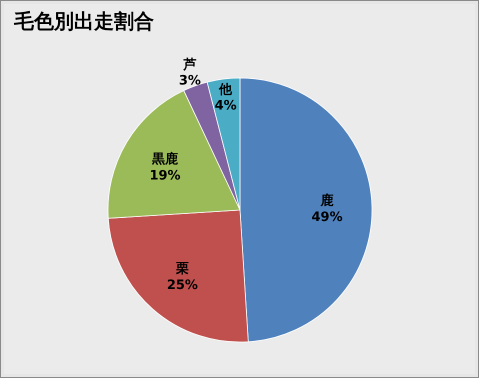 The width and height of the screenshot is (479, 378). I want to click on data-label: 3%, so click(189, 81).